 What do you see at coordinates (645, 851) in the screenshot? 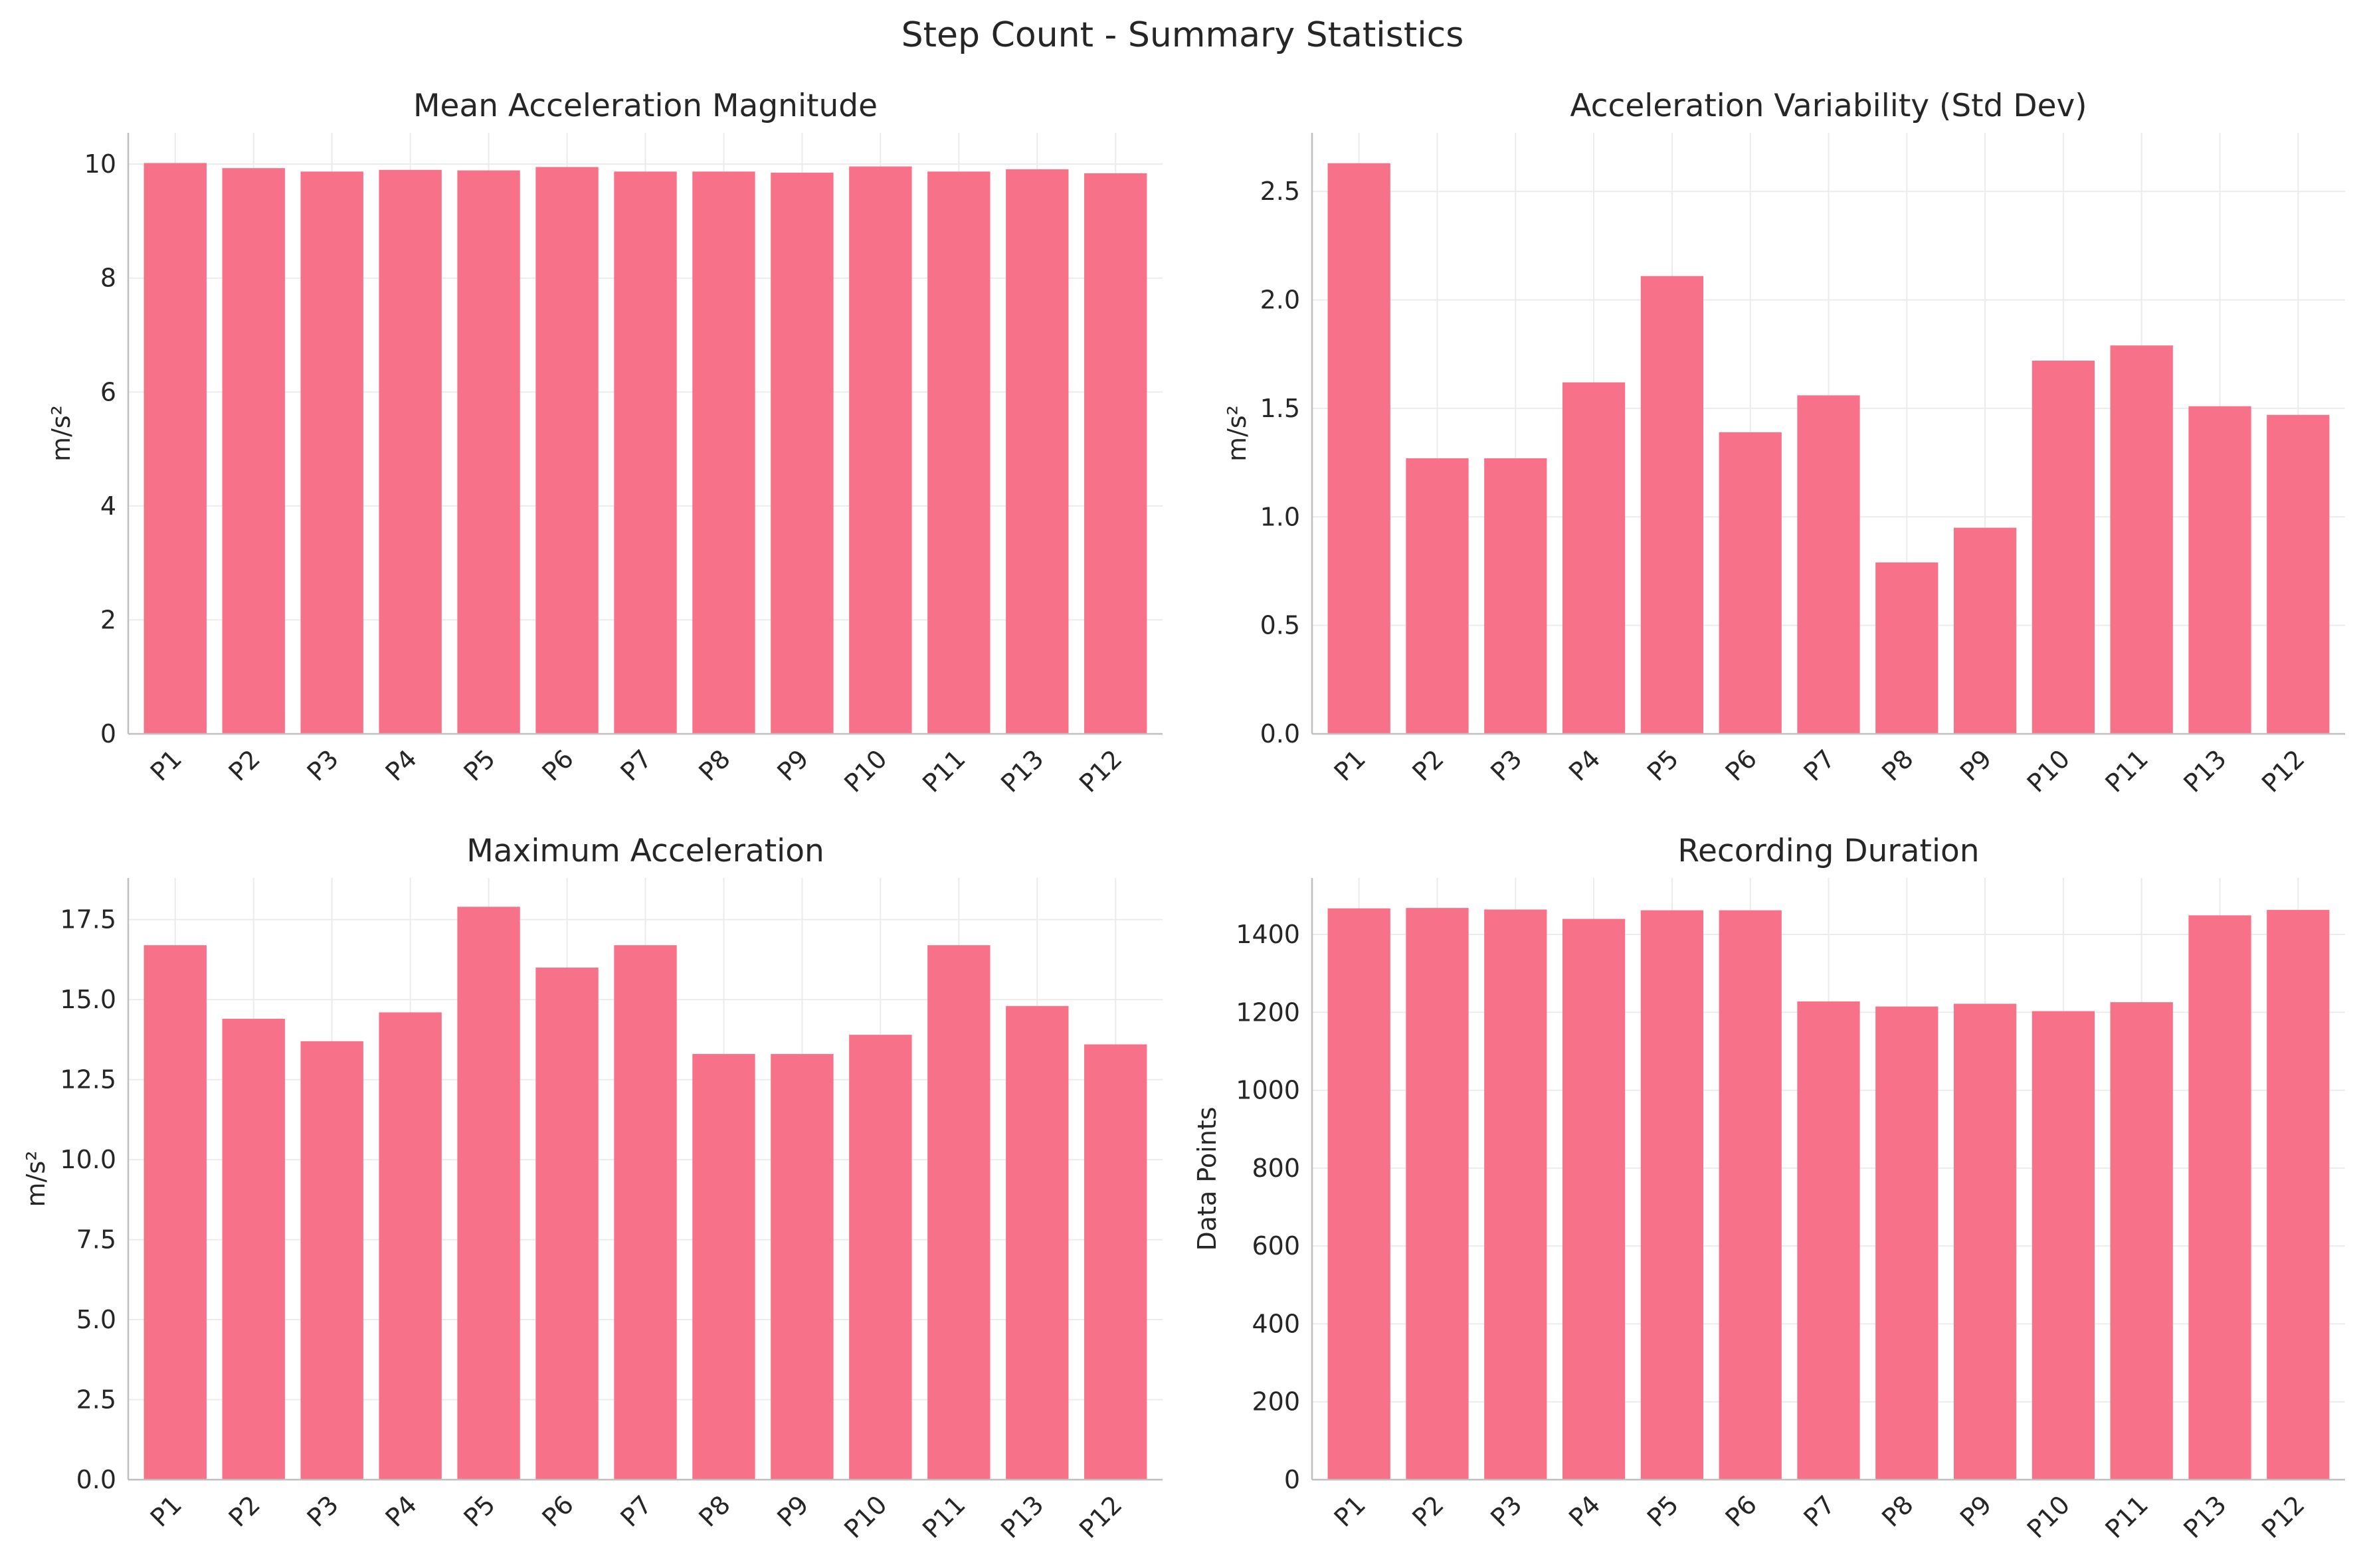
I see `panel-title: Maximum Acceleration` at bounding box center [645, 851].